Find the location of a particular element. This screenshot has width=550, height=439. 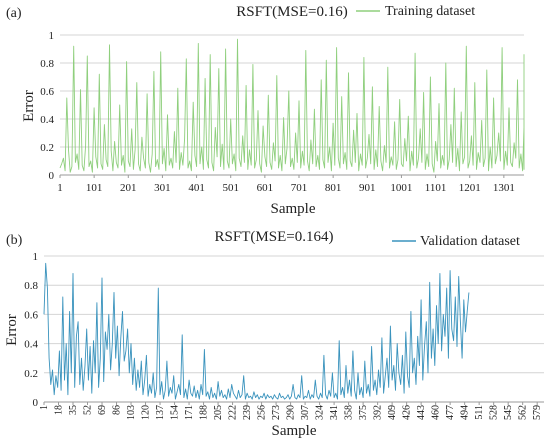

x-tick-label: 307 is located at coordinates (305, 412).